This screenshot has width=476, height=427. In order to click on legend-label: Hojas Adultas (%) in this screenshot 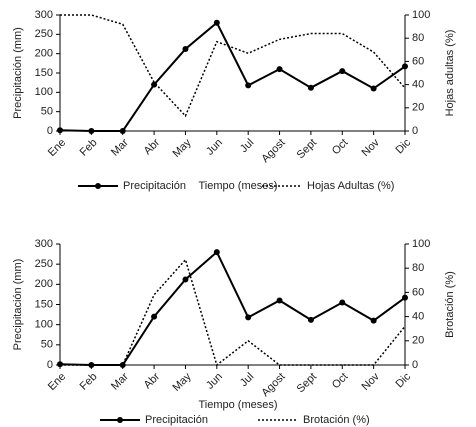, I will do `click(350, 186)`.